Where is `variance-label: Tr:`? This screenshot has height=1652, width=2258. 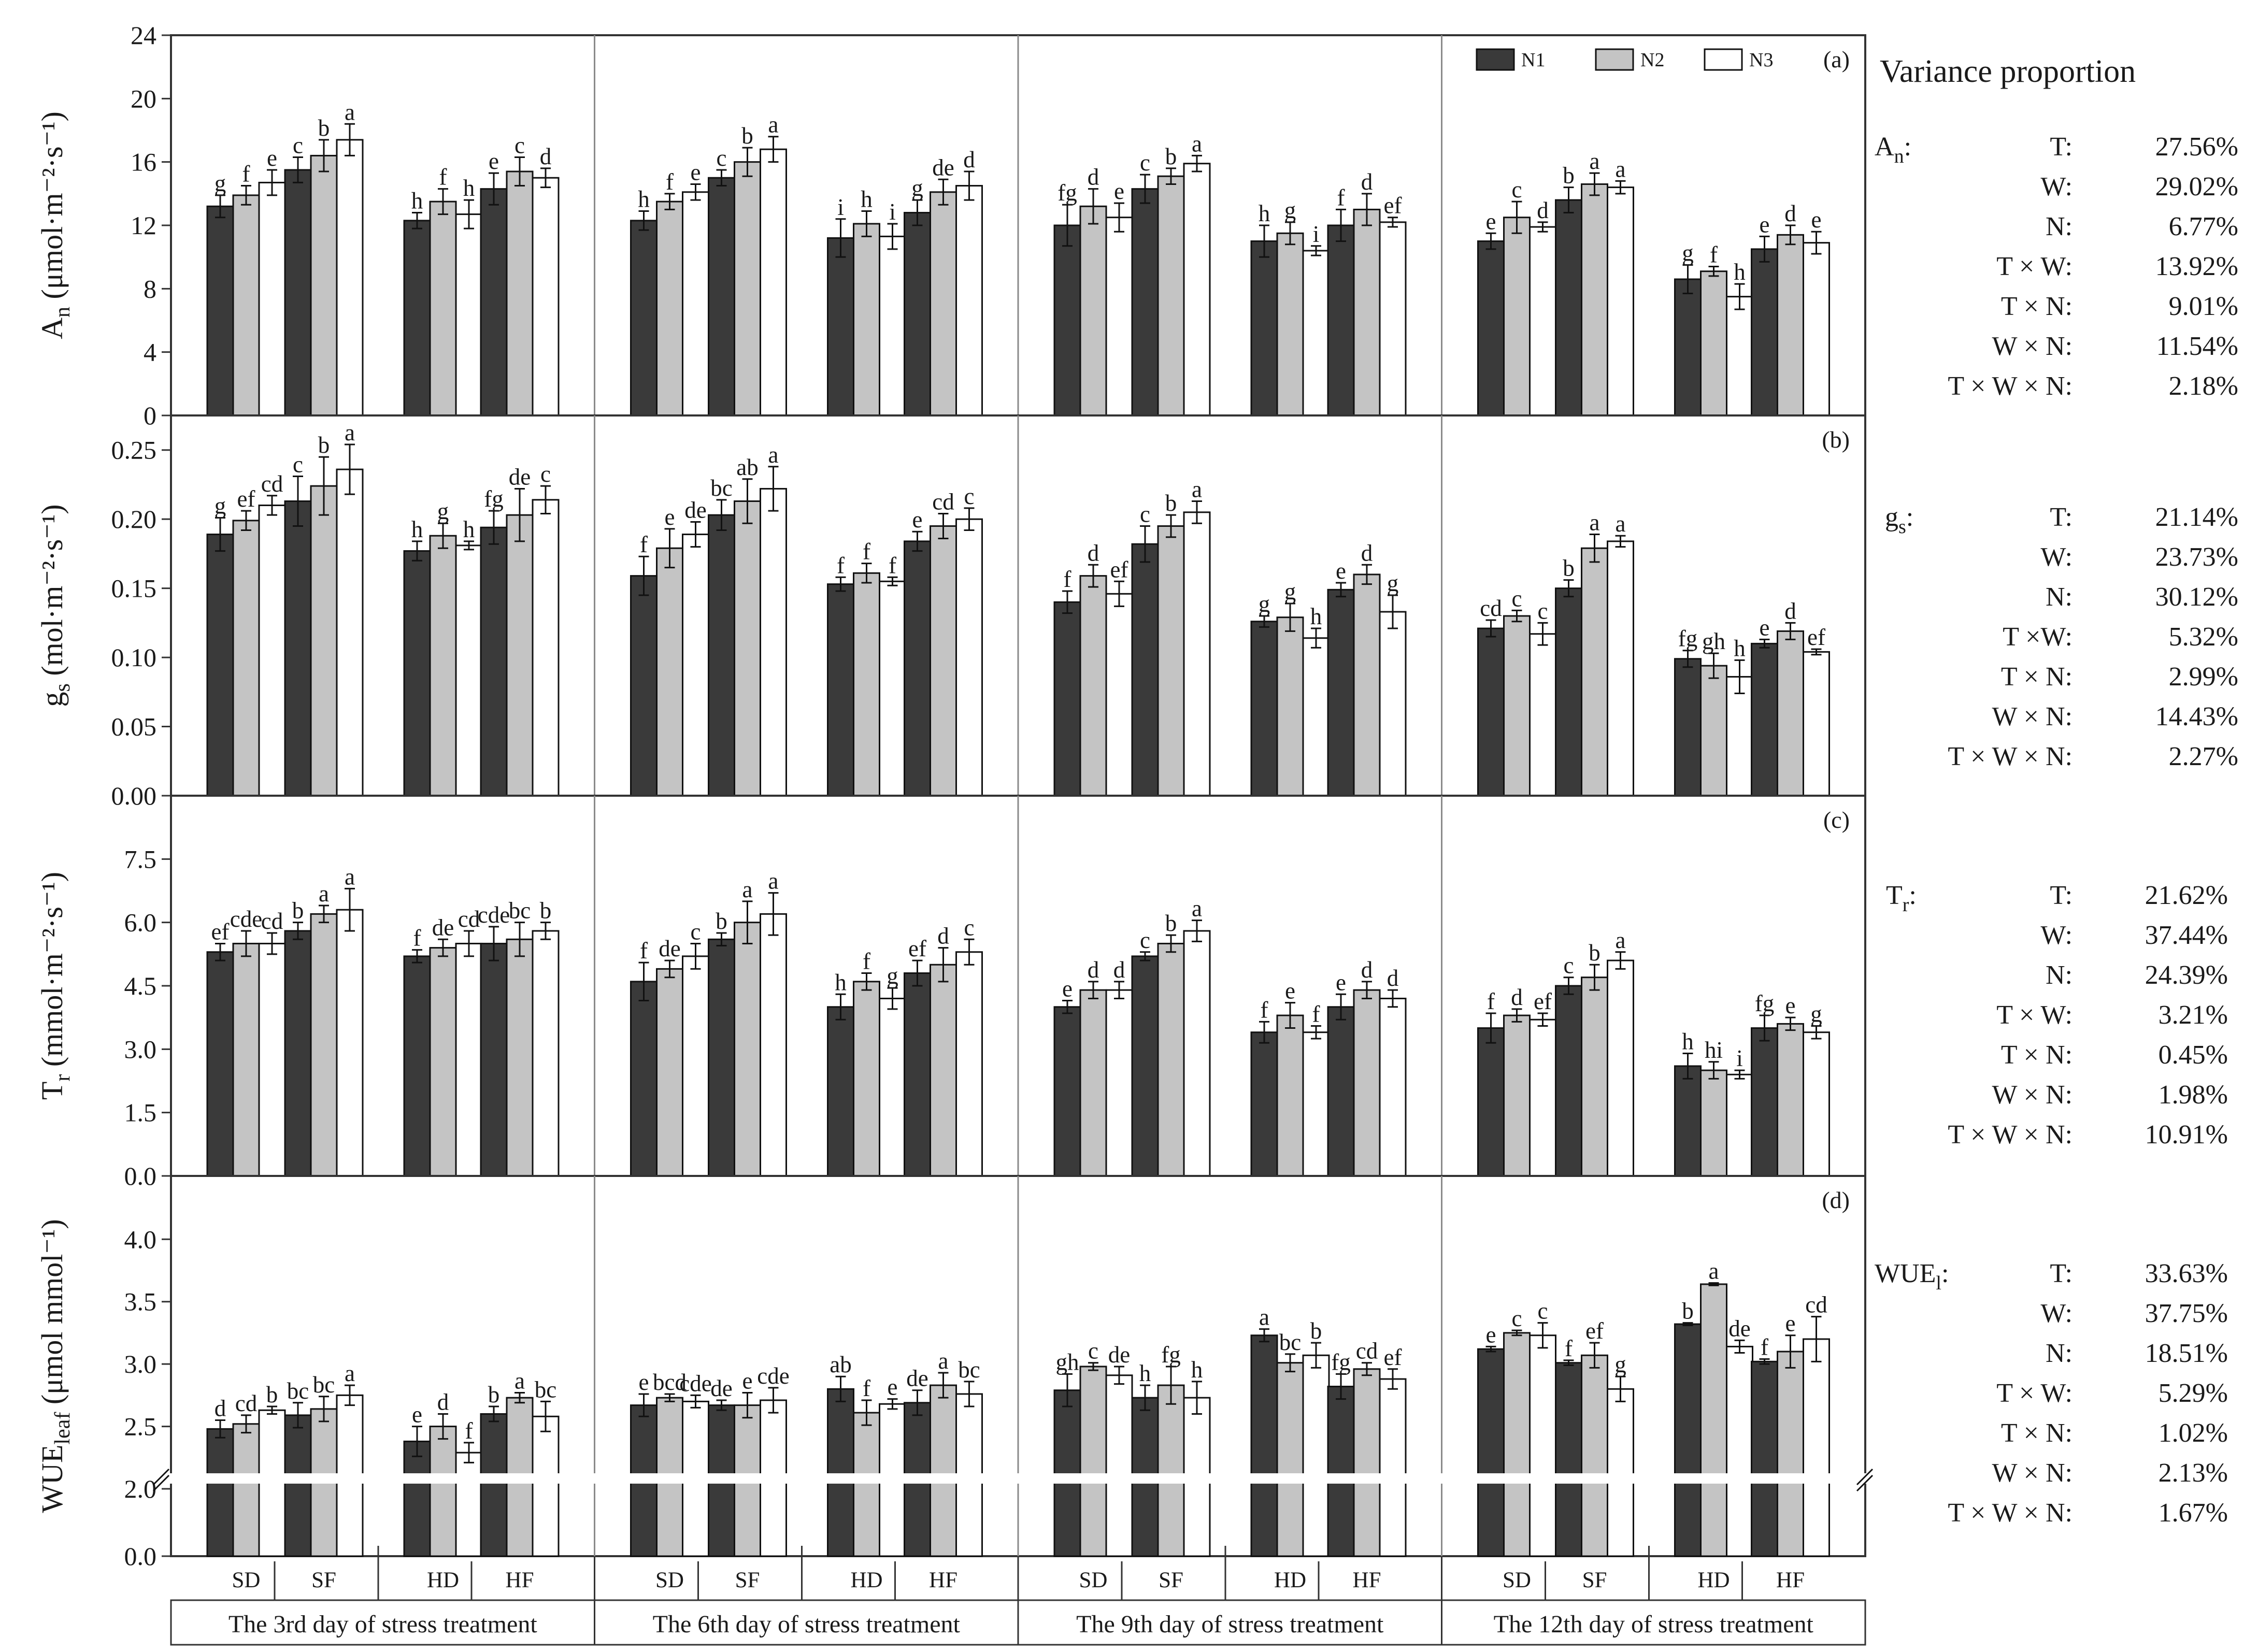
variance-label: Tr: is located at coordinates (1902, 899).